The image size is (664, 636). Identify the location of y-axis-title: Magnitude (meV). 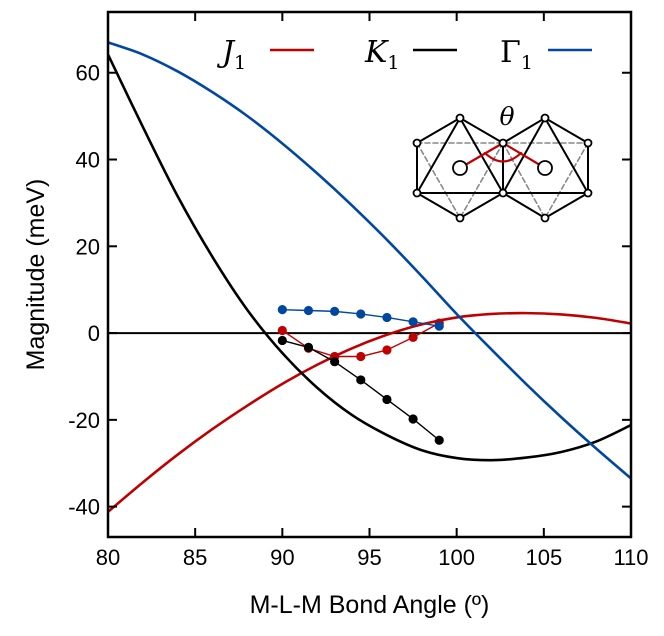
(36, 275).